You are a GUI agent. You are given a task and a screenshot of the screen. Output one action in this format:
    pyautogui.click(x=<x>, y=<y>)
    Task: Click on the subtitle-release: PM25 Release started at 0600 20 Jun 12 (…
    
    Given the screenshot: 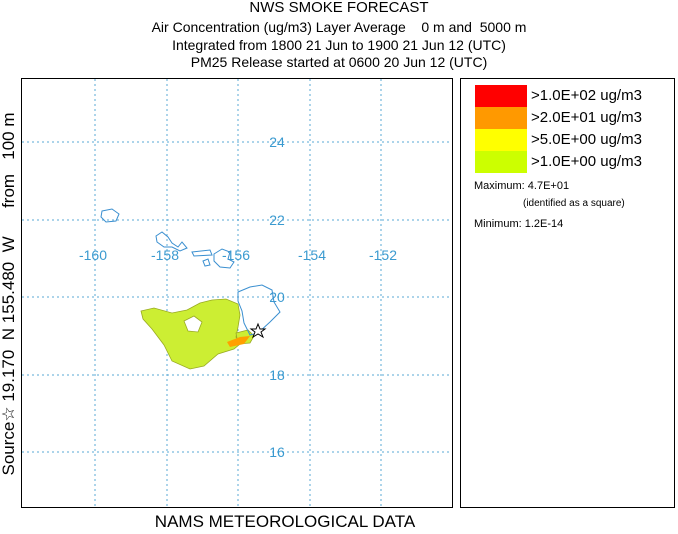 What is the action you would take?
    pyautogui.click(x=339, y=62)
    